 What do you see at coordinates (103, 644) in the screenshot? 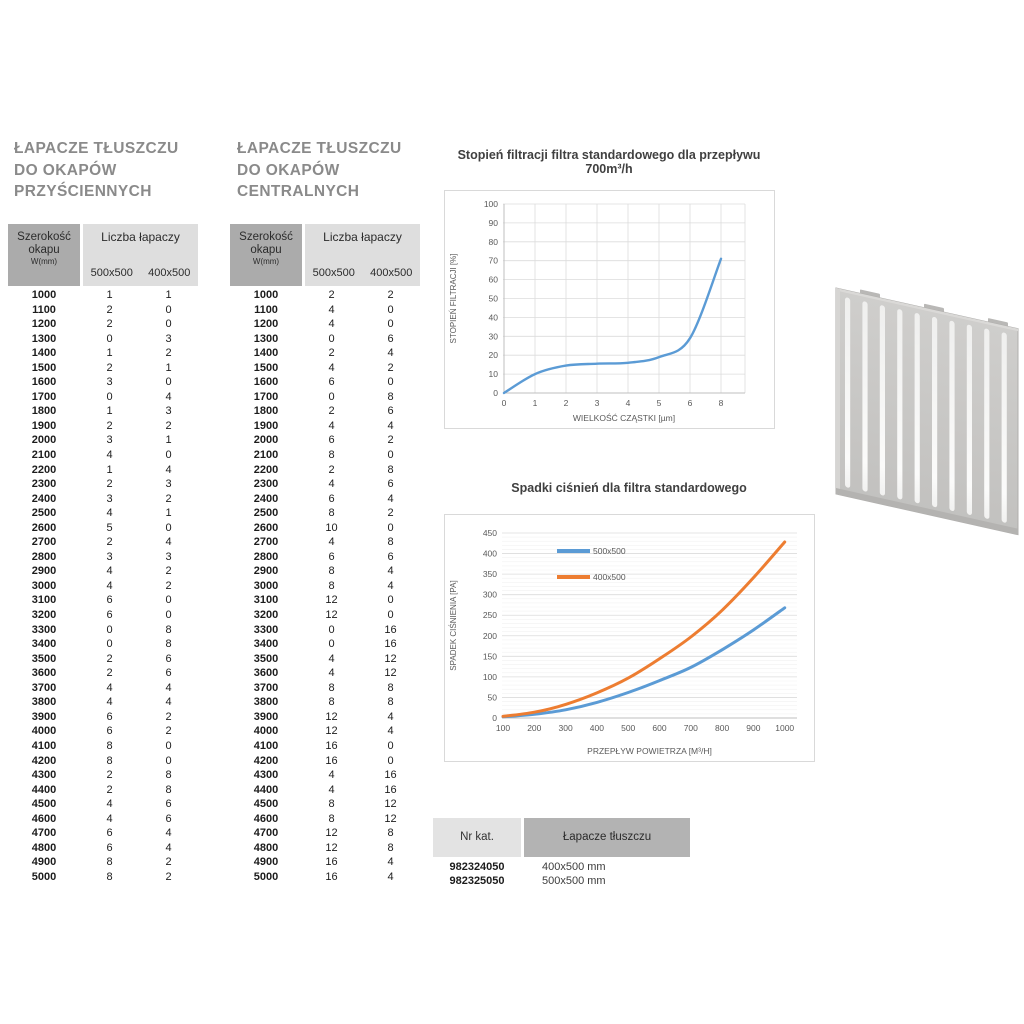
I see `table-row: 3400 0 8` at bounding box center [103, 644].